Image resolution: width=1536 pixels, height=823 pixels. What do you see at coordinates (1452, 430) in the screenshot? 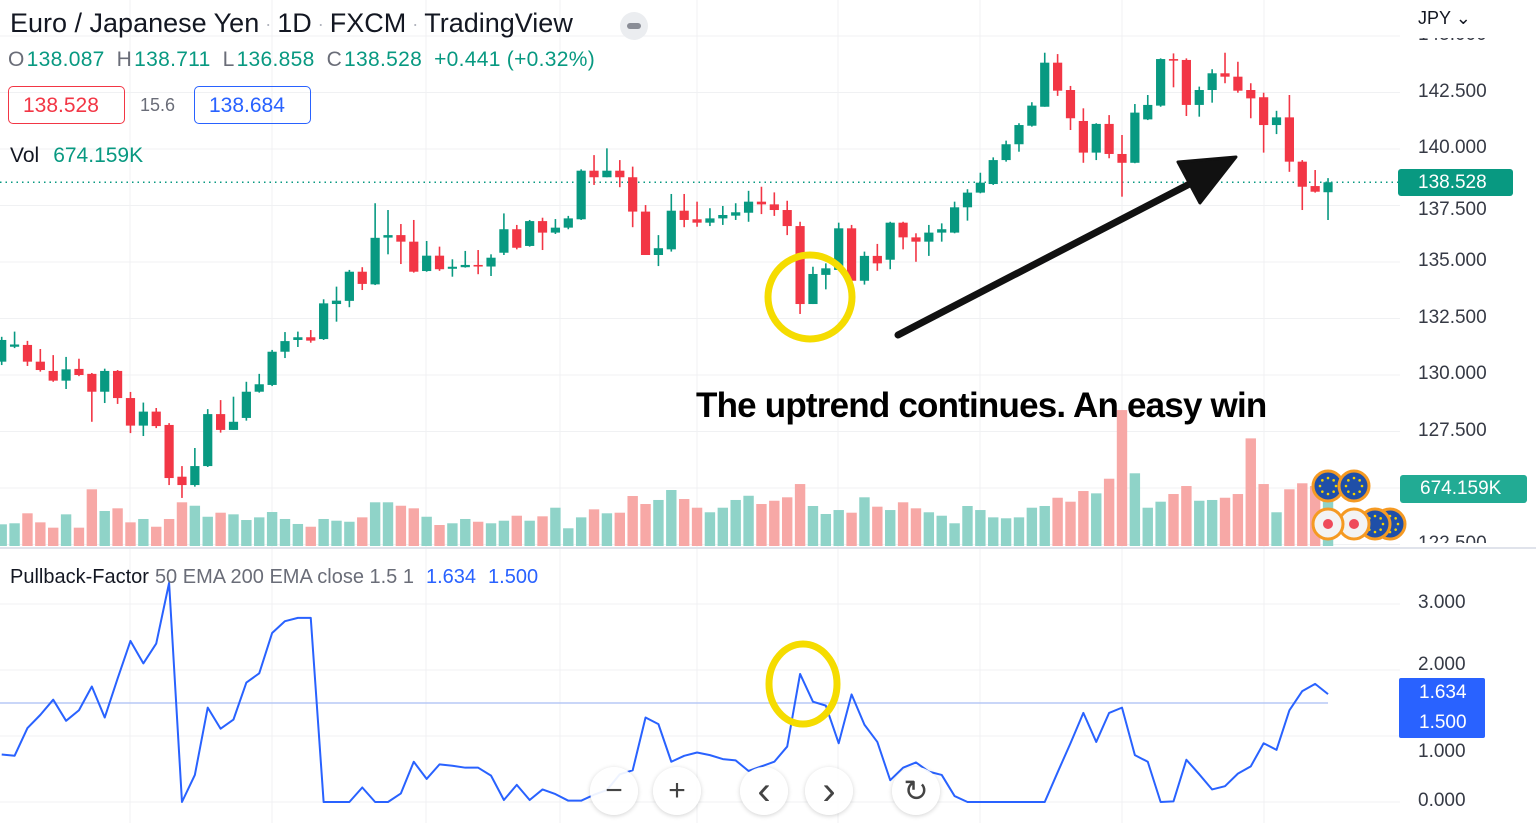
I see `price-axis-label: 127.500` at bounding box center [1452, 430].